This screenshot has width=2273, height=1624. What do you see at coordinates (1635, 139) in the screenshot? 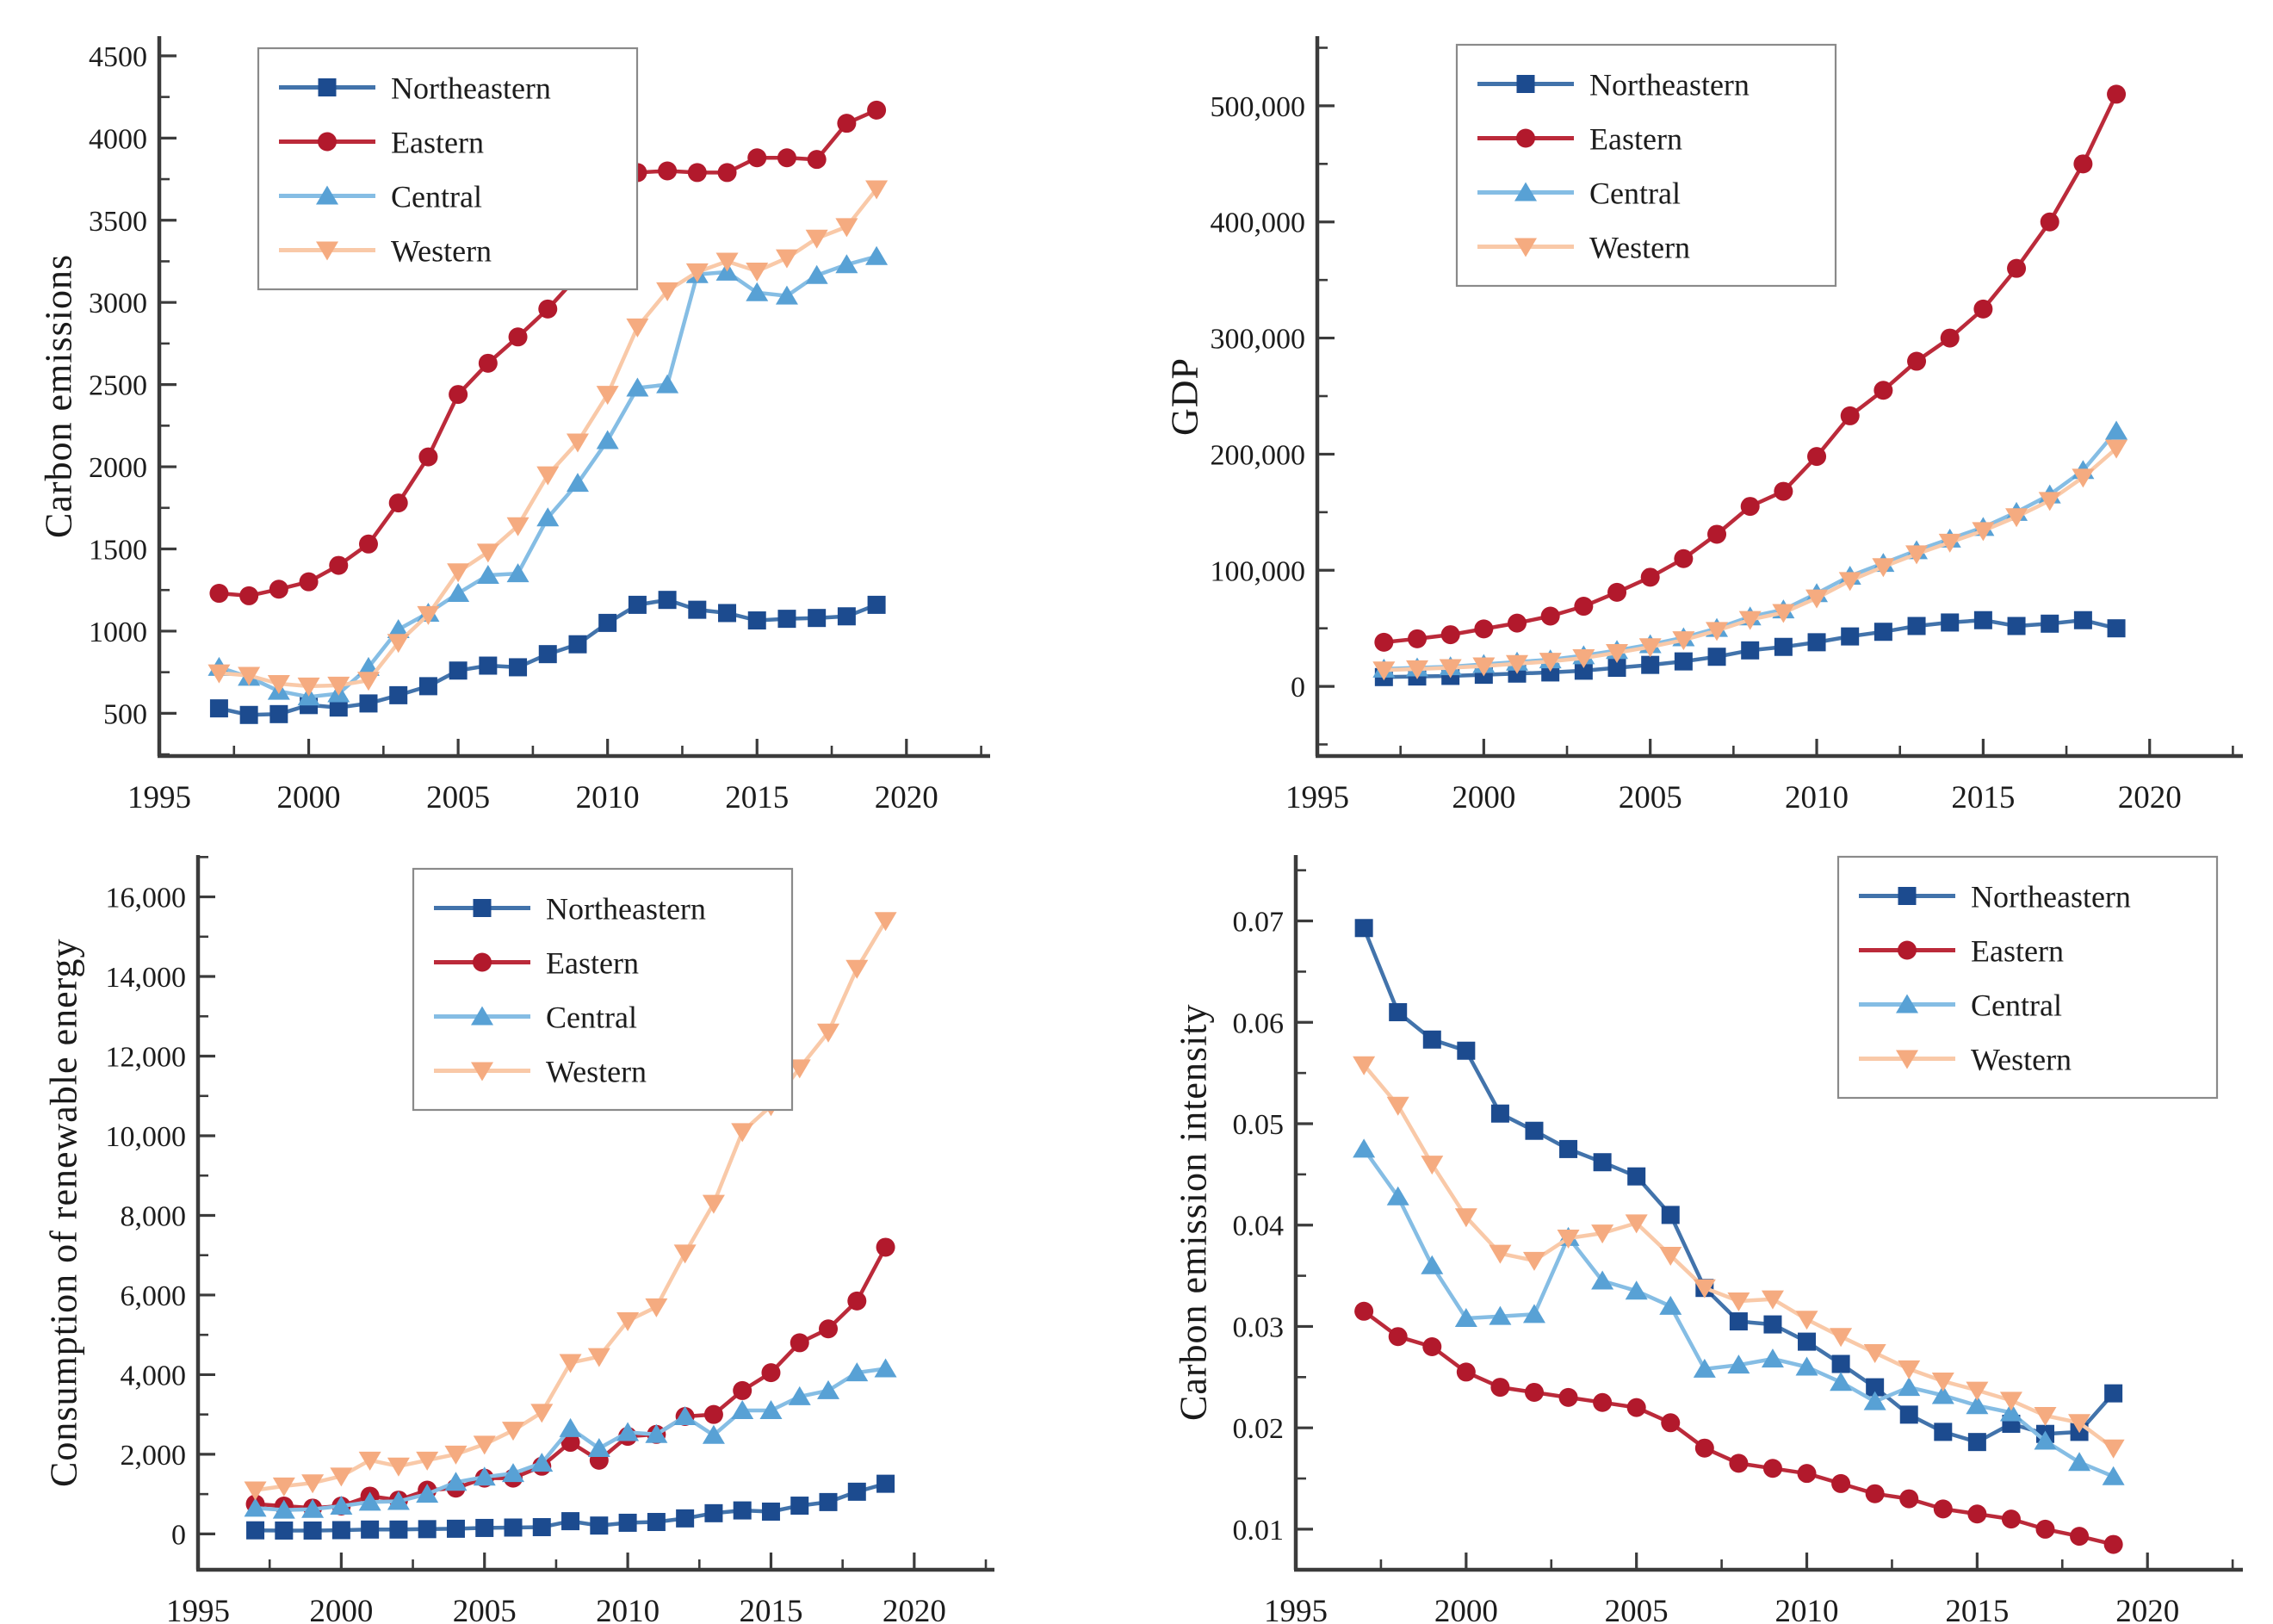
I see `legend-label-eastern: Eastern` at bounding box center [1635, 139].